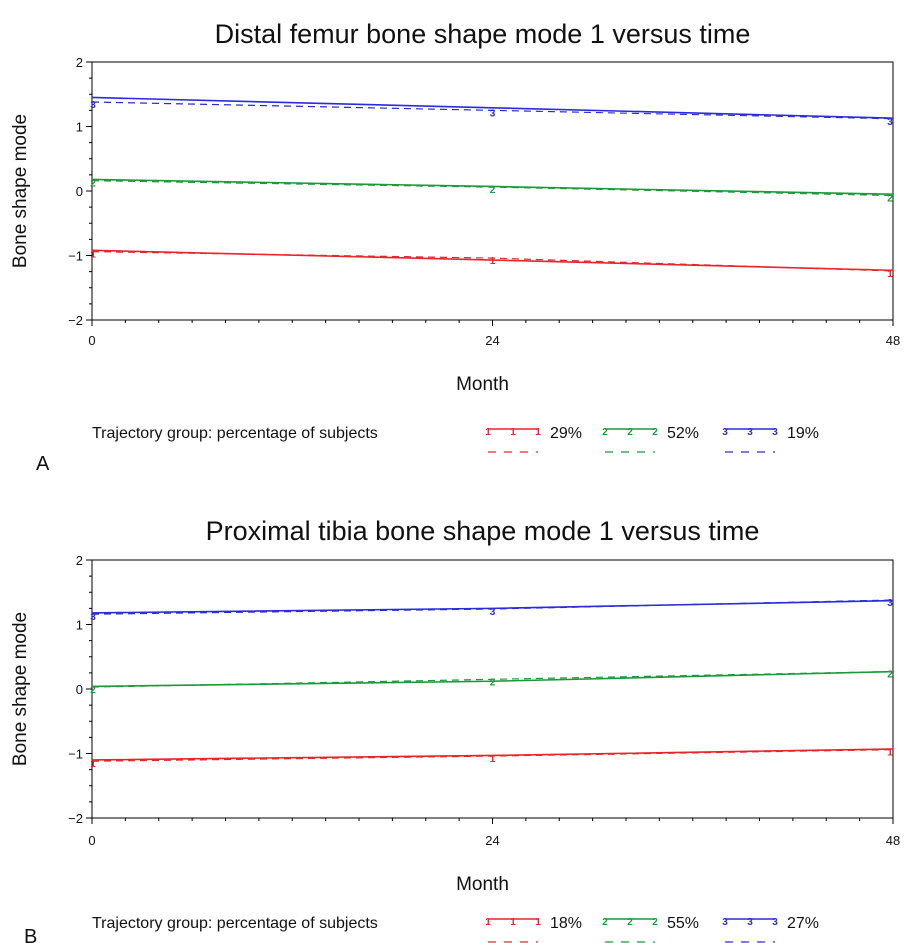 The width and height of the screenshot is (904, 943). I want to click on legend-entry-1: 1 1 1 18%, so click(533, 929).